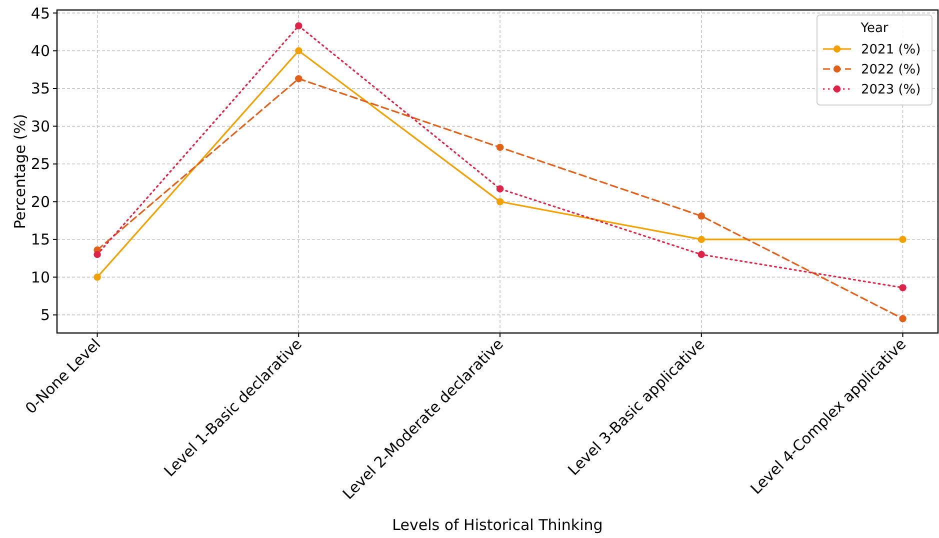 The width and height of the screenshot is (939, 538). Describe the element at coordinates (40, 164) in the screenshot. I see `y-tick-label: 25` at that location.